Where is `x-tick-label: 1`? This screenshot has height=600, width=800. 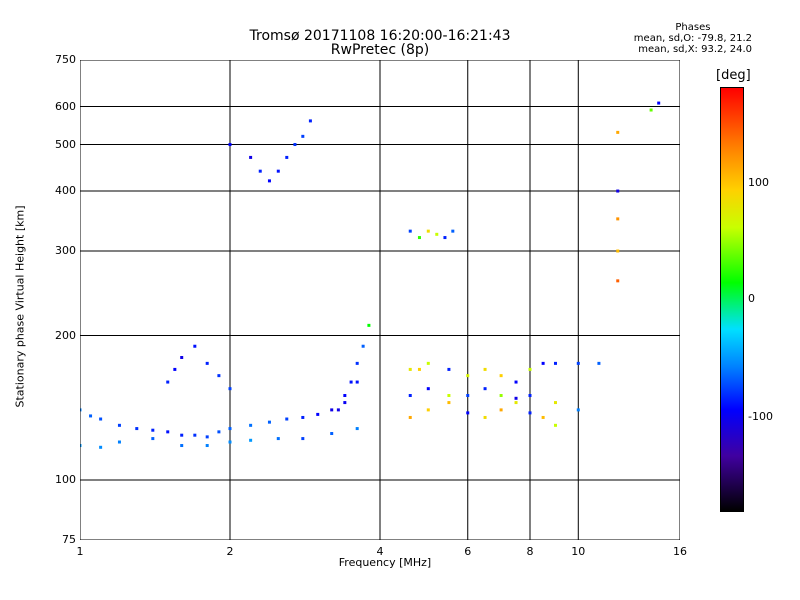
x-tick-label: 1 is located at coordinates (80, 551).